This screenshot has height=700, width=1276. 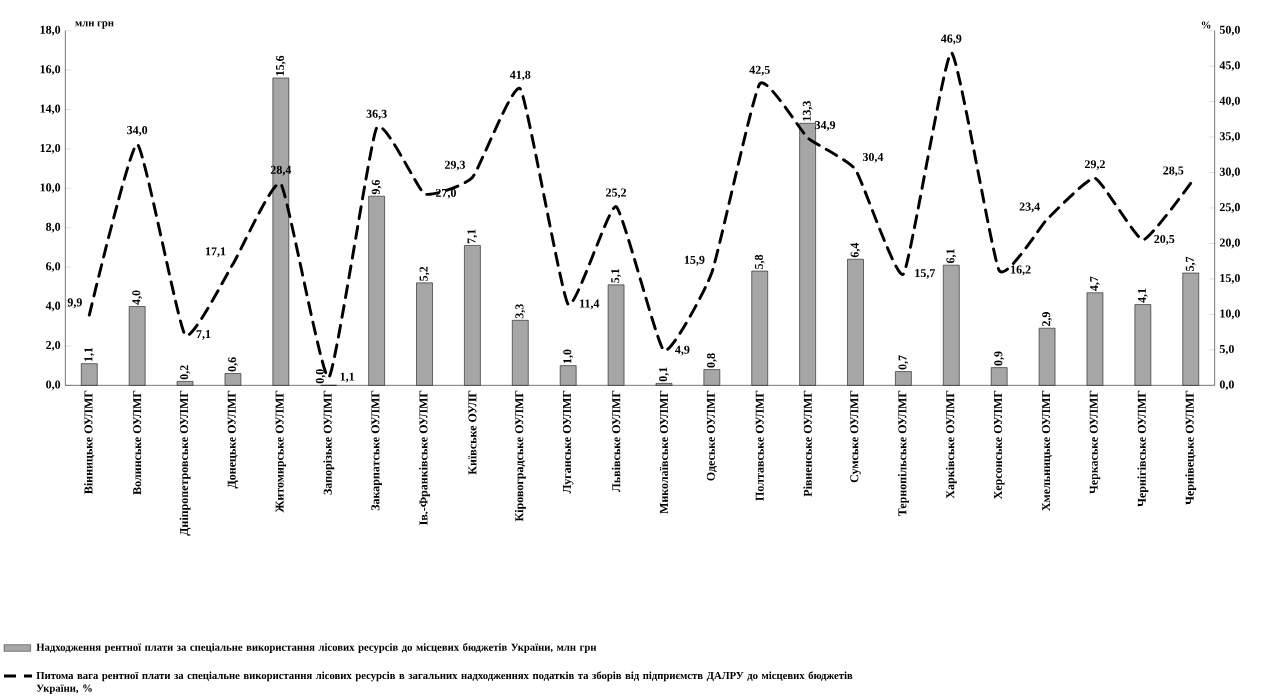 I want to click on data-label: 41,8, so click(x=520, y=75).